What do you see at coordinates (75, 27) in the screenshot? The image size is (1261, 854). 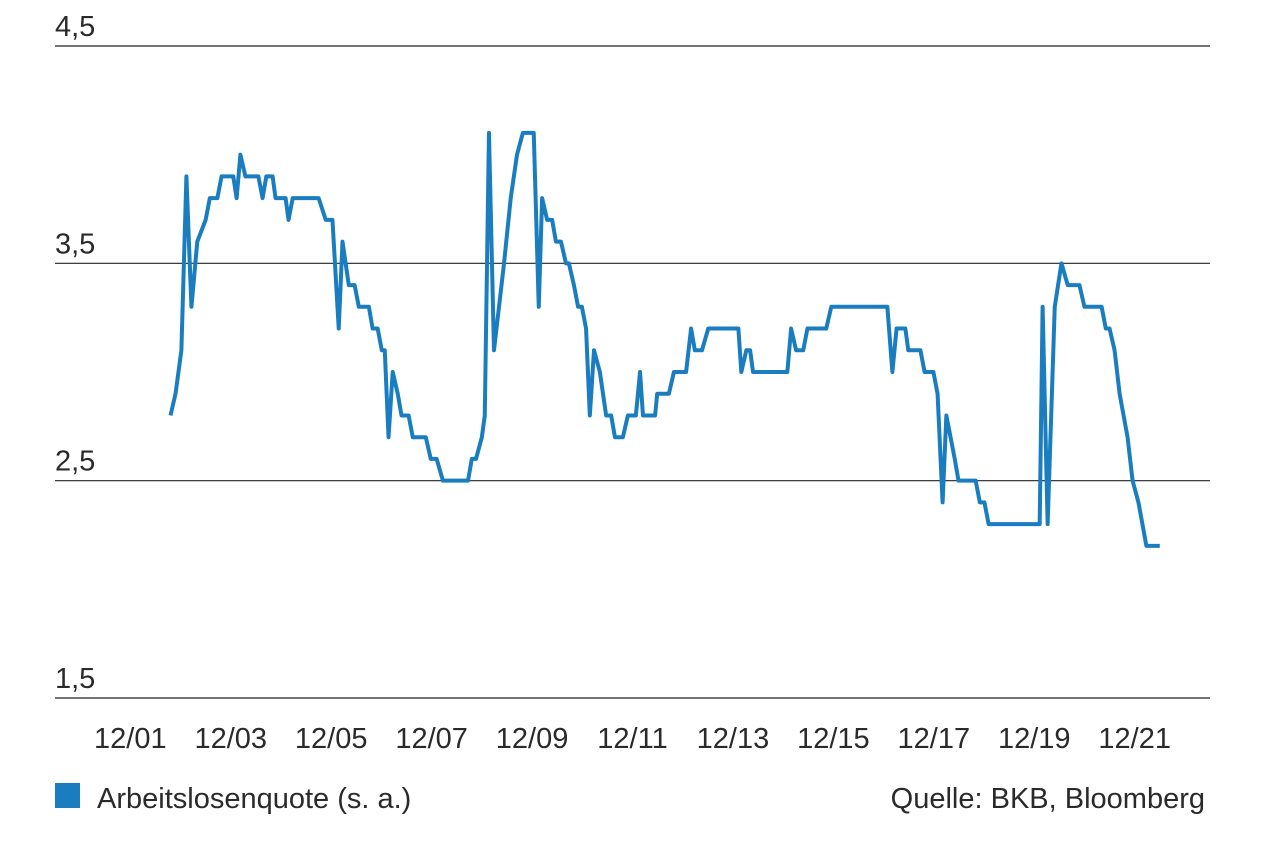 I see `y-tick-label: 4,5` at bounding box center [75, 27].